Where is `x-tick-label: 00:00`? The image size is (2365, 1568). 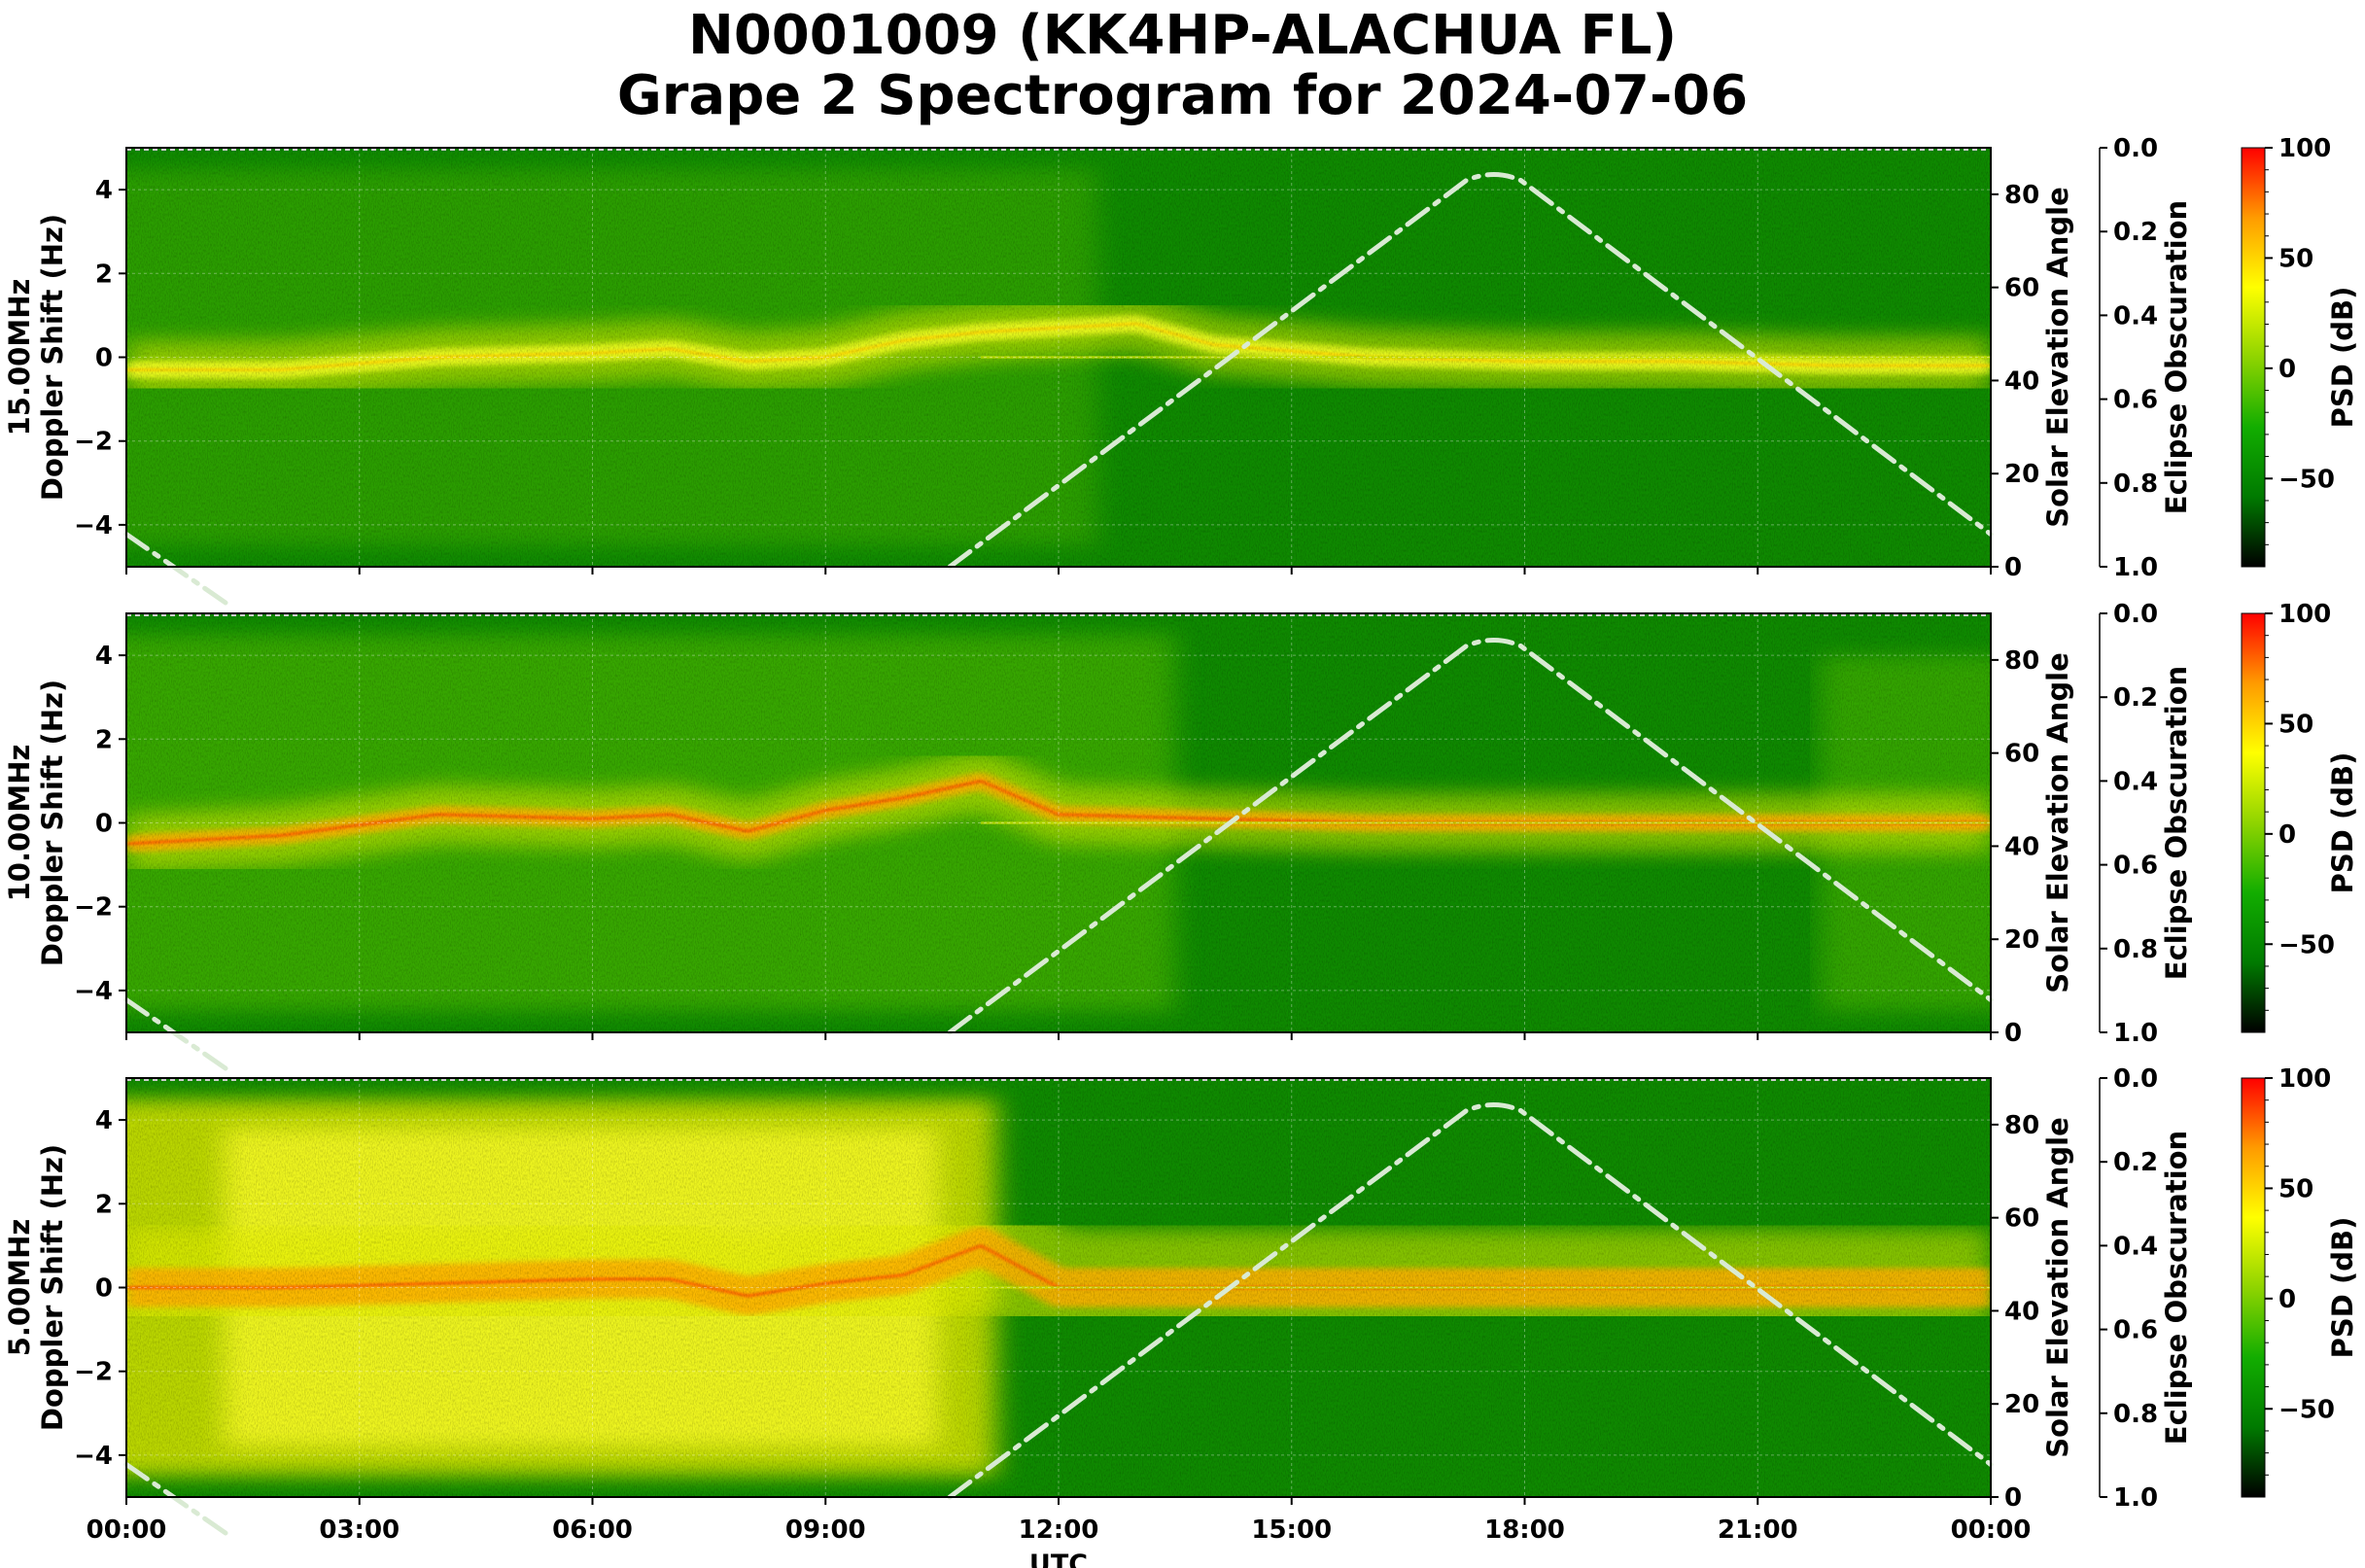
x-tick-label: 00:00 is located at coordinates (1991, 1530).